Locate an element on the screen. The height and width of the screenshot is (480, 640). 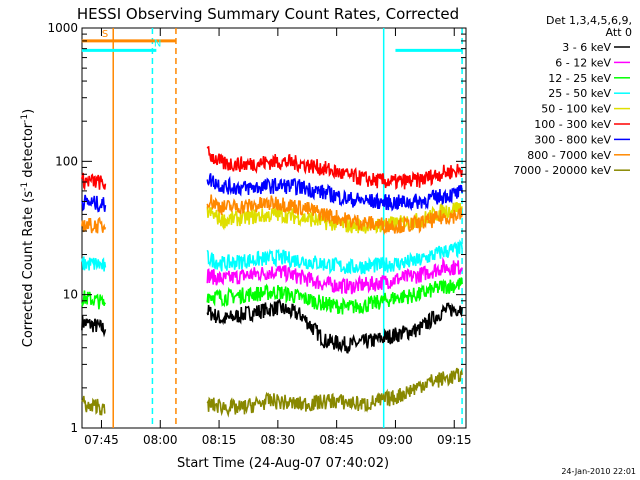
legend-label-100-300-kev: 100 - 300 keV is located at coordinates (572, 124).